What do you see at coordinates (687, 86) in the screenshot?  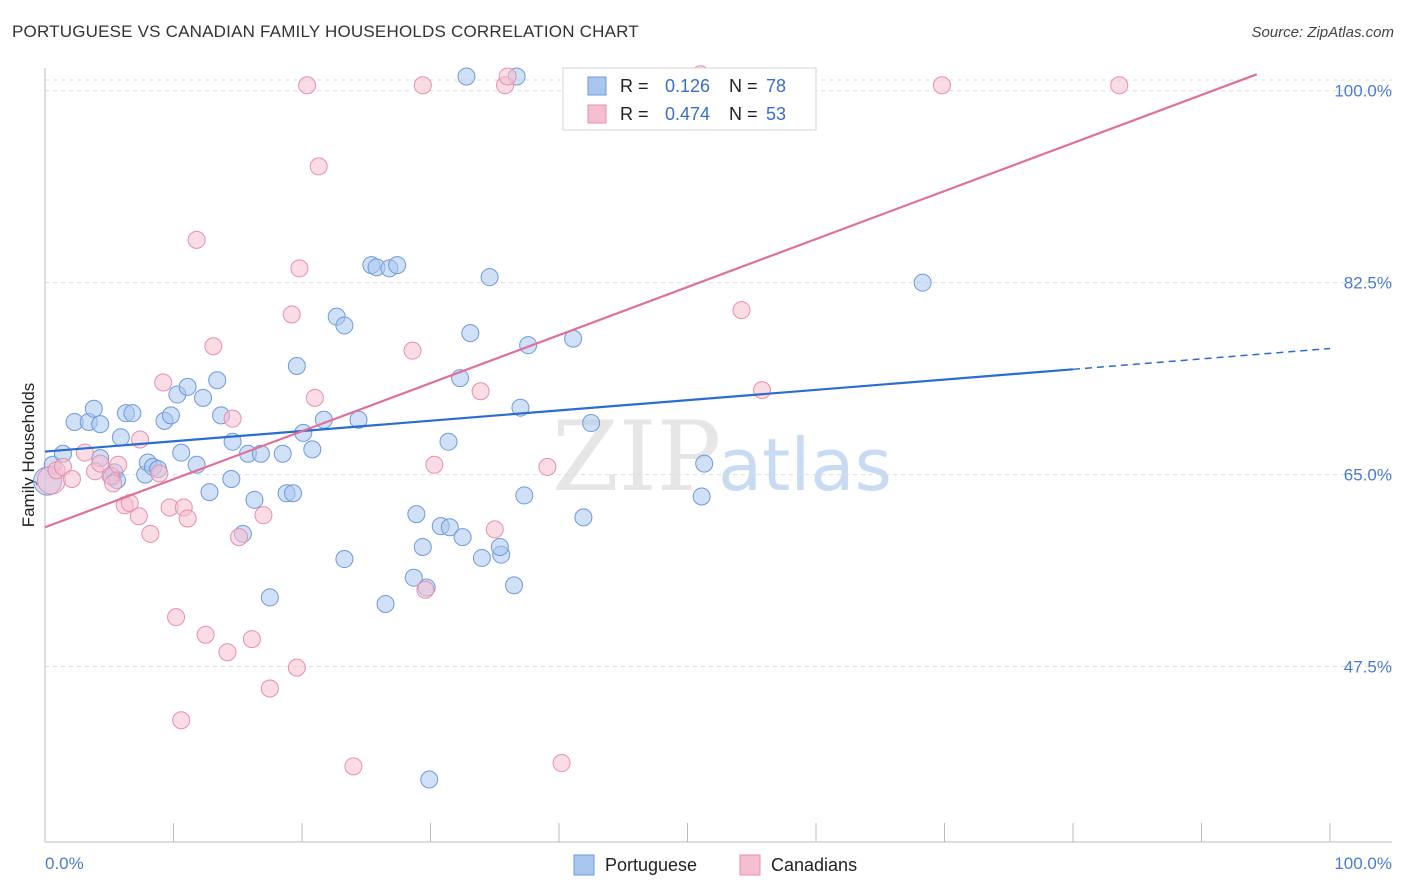 I see `legend-r-value: 0.126` at bounding box center [687, 86].